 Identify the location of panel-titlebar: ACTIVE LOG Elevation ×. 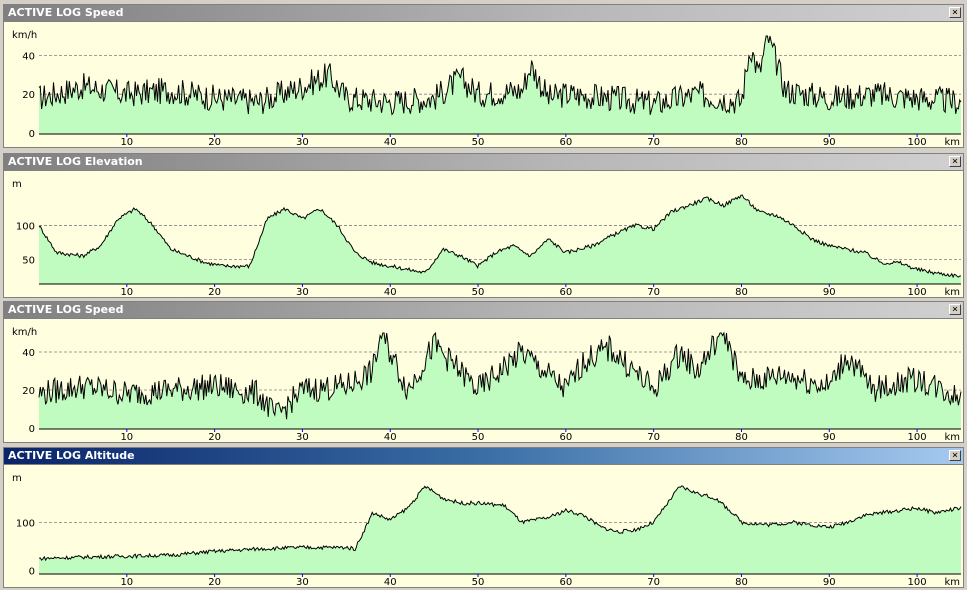
(483, 162).